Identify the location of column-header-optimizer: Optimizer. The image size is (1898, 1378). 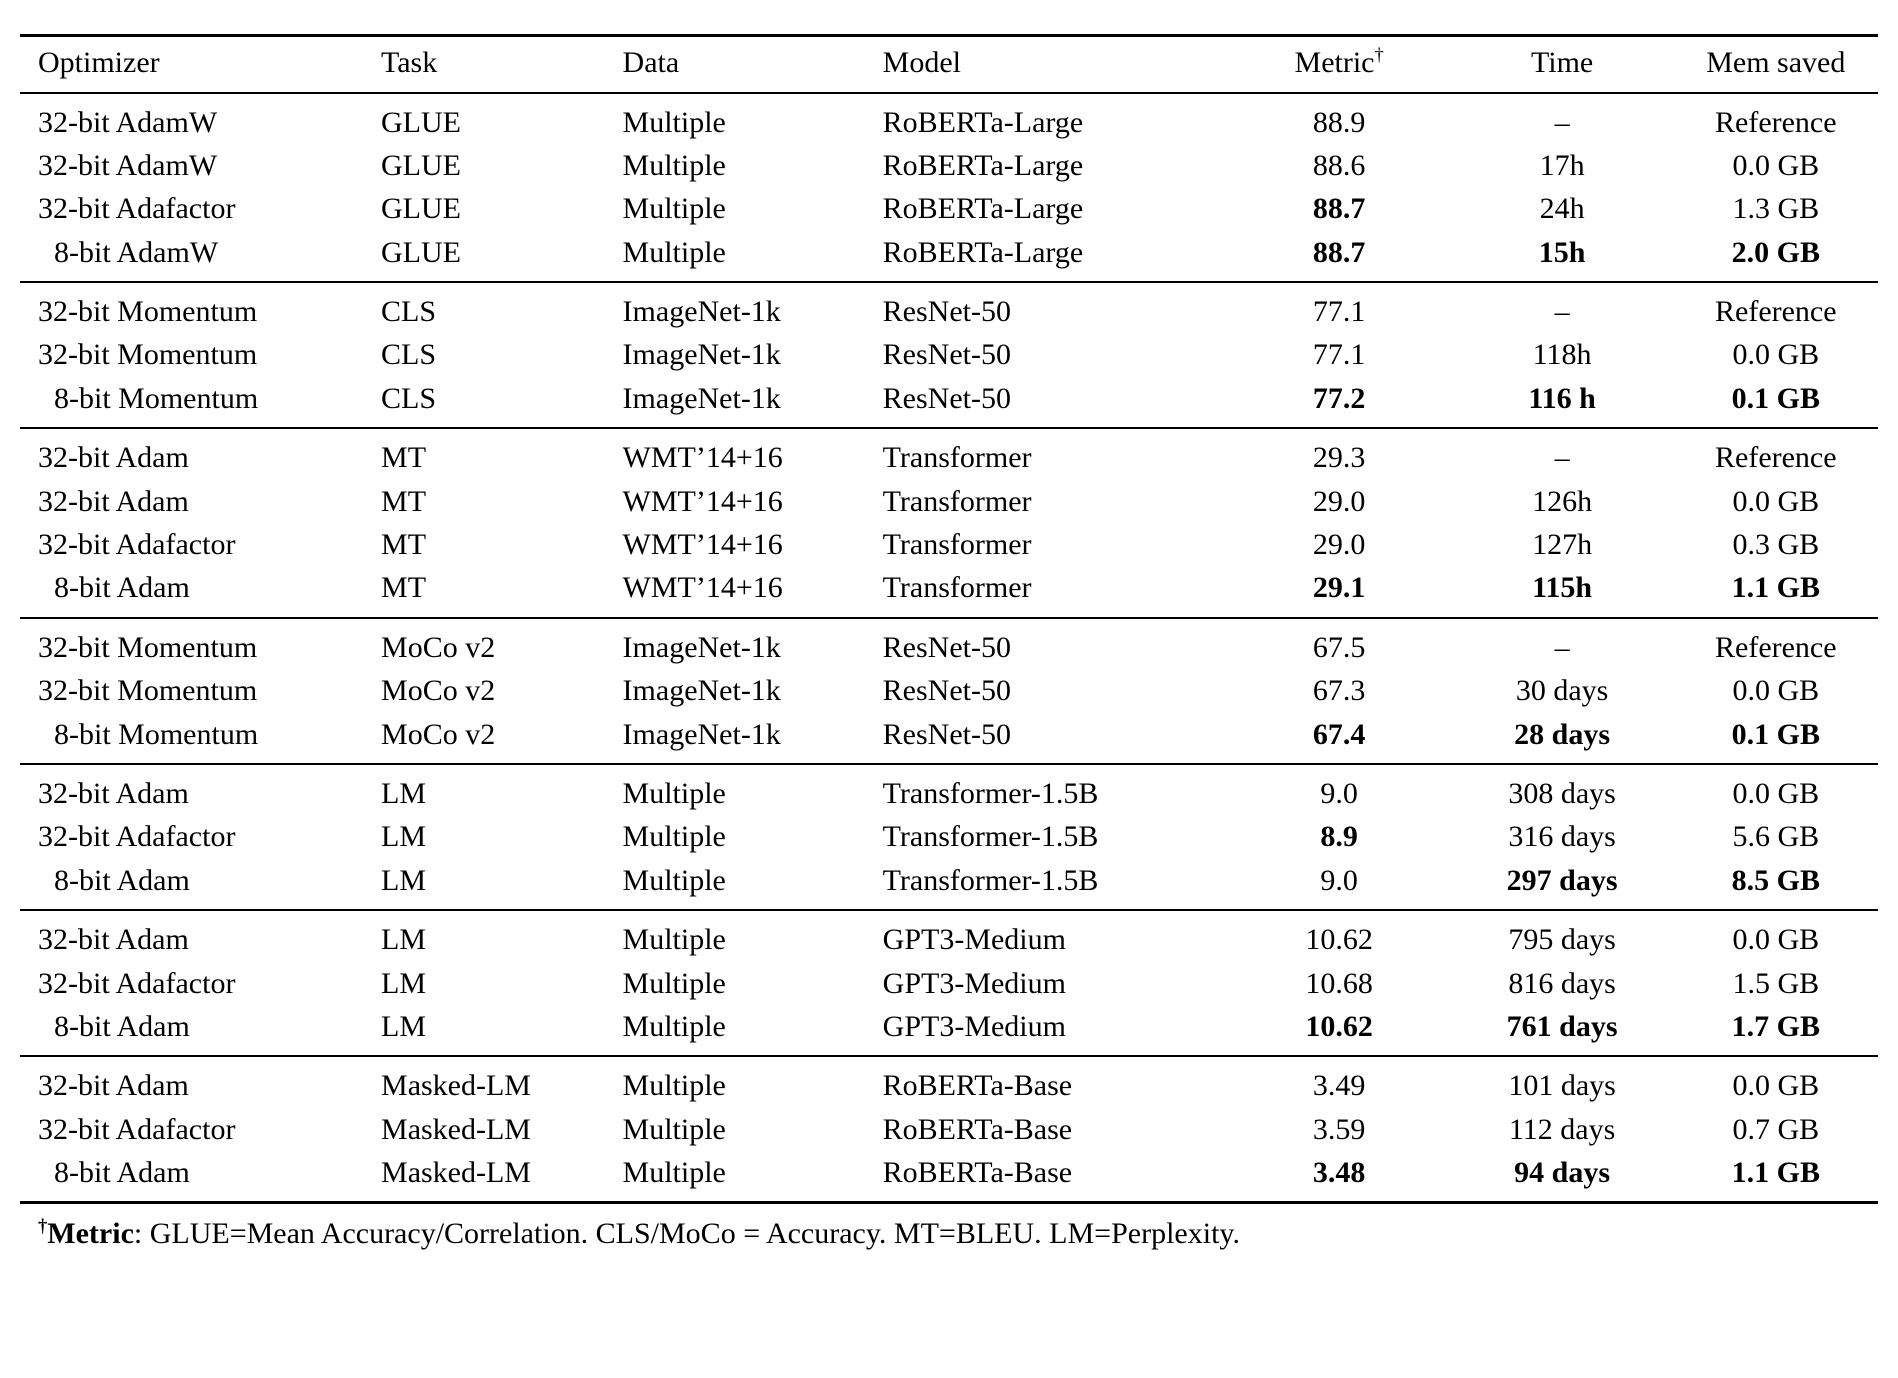
(99, 62).